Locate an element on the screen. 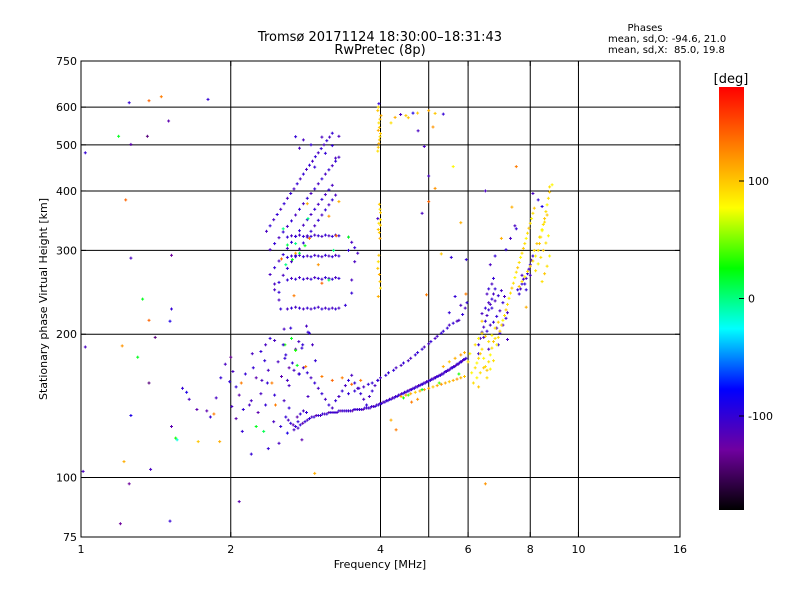 The image size is (800, 600). x-tick-label: 4 is located at coordinates (380, 549).